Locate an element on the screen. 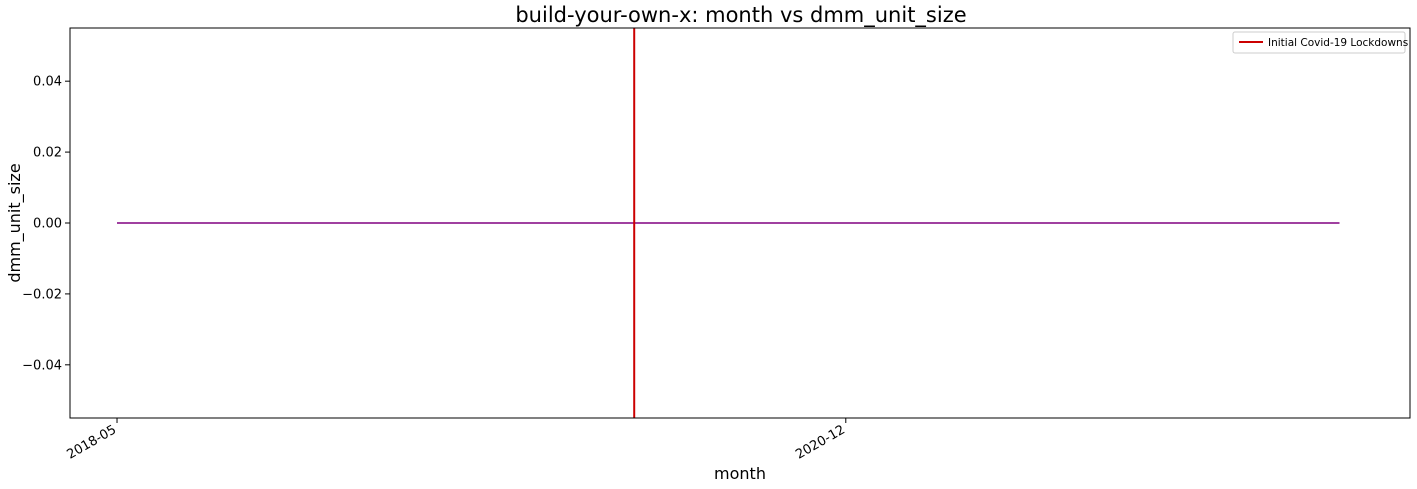 The image size is (1417, 489). y-tick-label: −0.02 is located at coordinates (42, 294).